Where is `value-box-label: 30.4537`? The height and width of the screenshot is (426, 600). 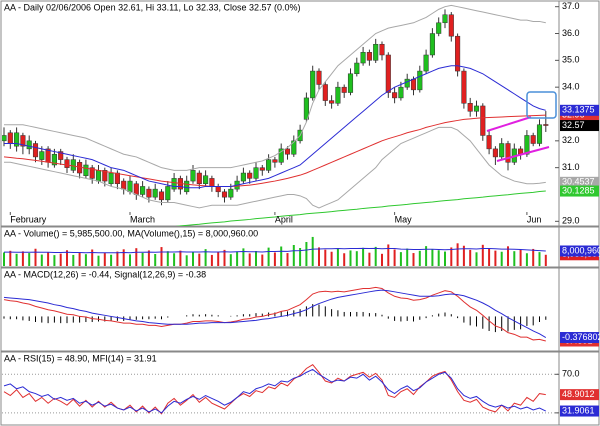 value-box-label: 30.4537 is located at coordinates (578, 182).